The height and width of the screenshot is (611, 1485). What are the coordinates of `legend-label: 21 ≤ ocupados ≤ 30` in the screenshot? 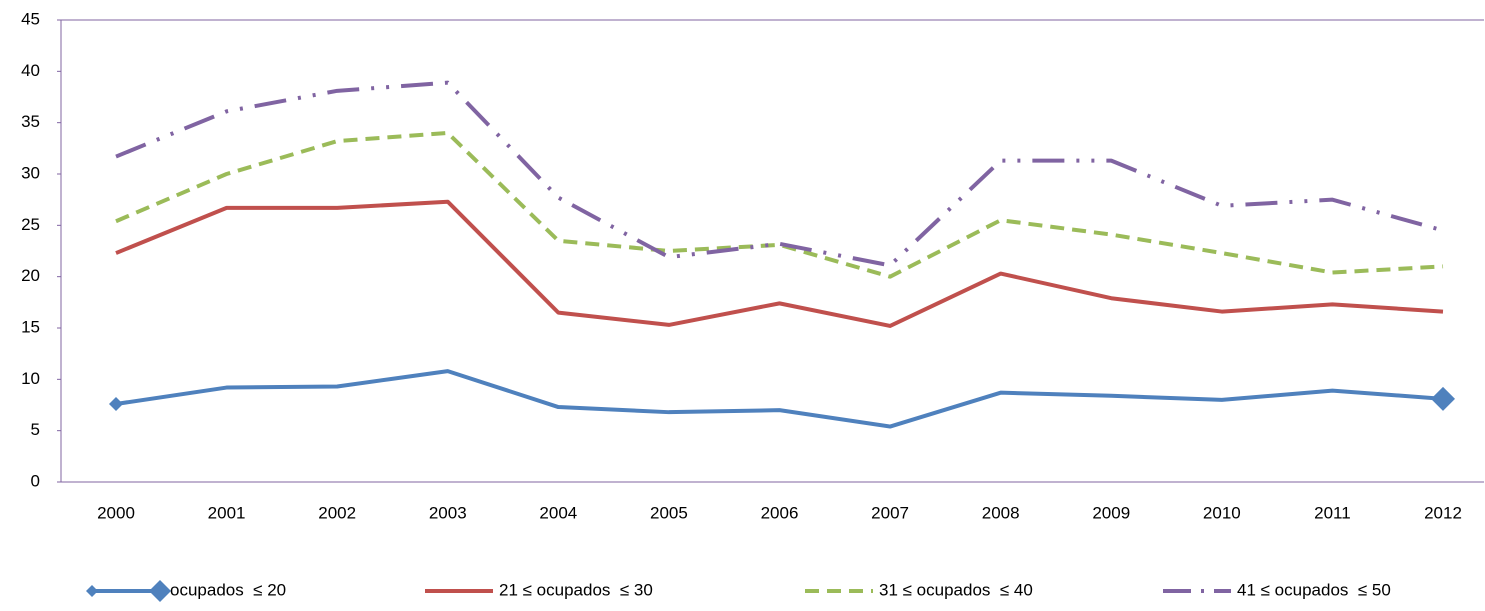 It's located at (576, 589).